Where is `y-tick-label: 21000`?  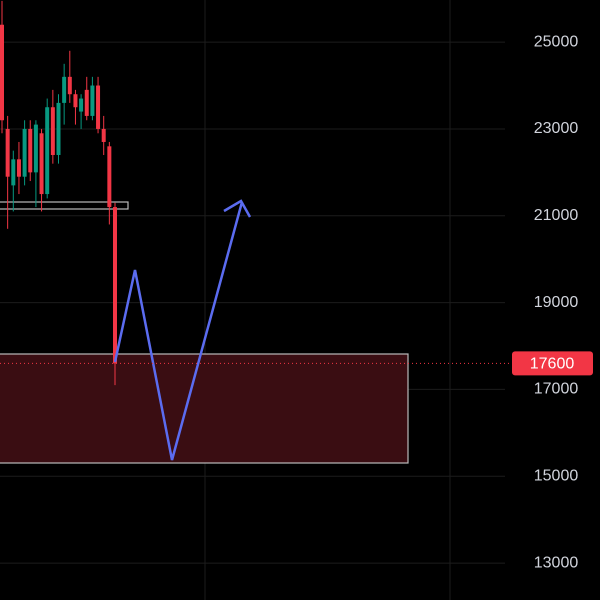
y-tick-label: 21000 is located at coordinates (556, 215).